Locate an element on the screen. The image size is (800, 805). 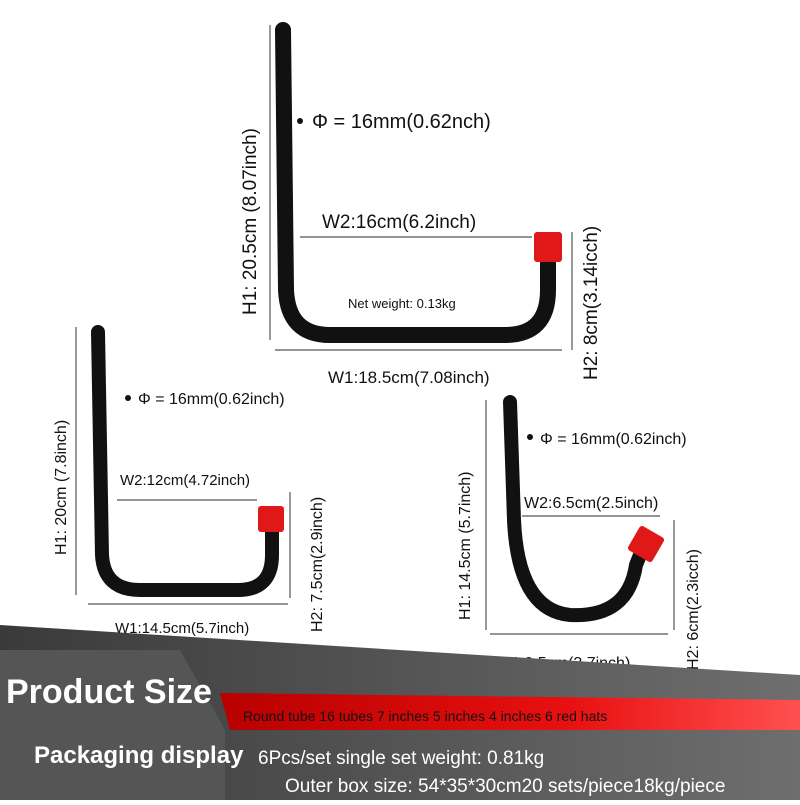
h1-label: H1: 14.5cm (5.7inch) is located at coordinates (465, 545).